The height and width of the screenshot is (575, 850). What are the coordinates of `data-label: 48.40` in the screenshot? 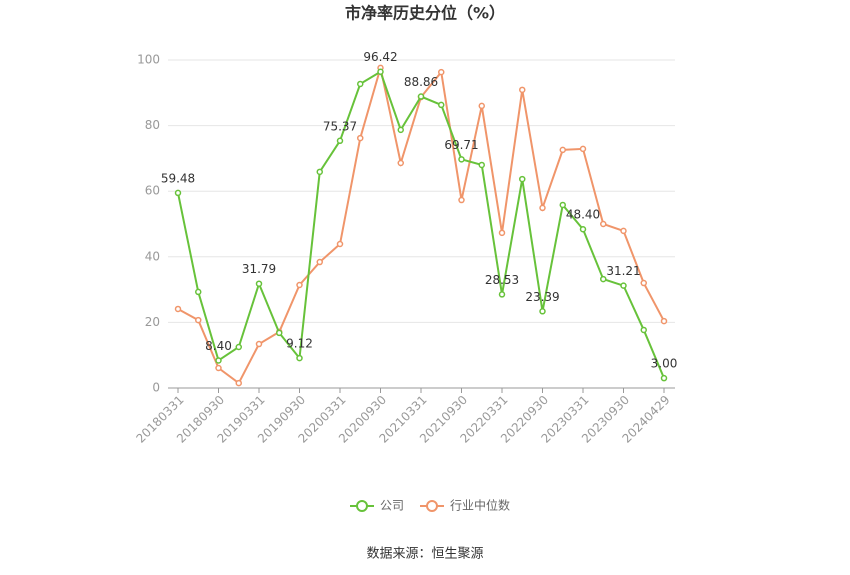 It's located at (583, 215).